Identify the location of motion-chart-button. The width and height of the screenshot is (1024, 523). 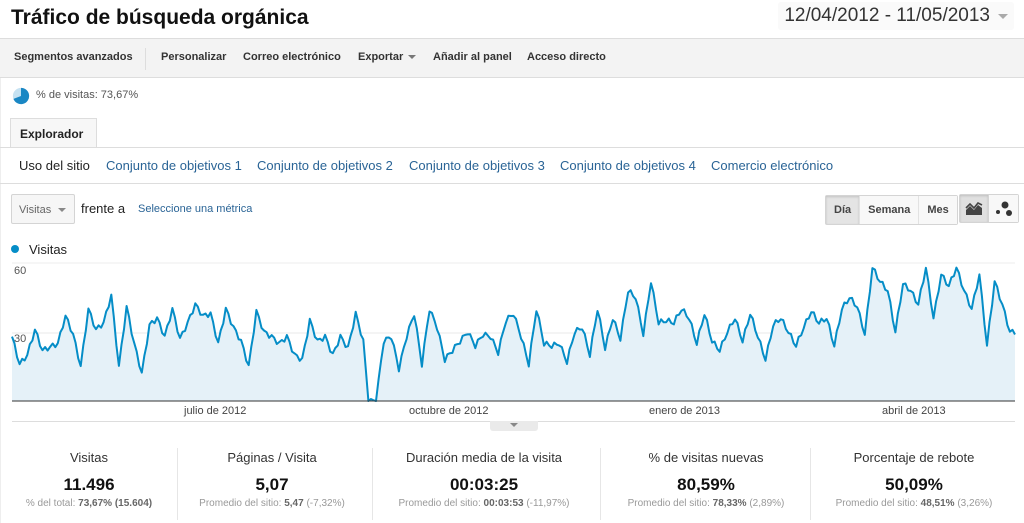
(1003, 208).